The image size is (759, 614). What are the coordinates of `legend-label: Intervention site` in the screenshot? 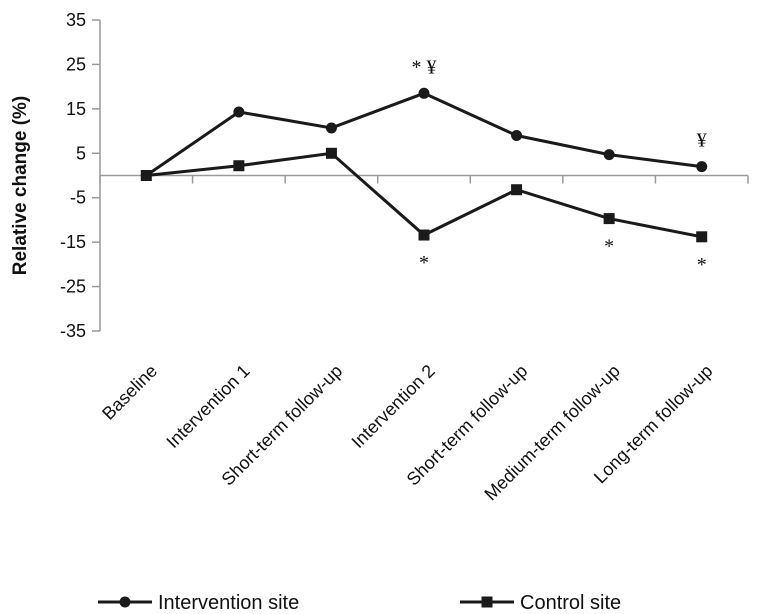 It's located at (228, 603).